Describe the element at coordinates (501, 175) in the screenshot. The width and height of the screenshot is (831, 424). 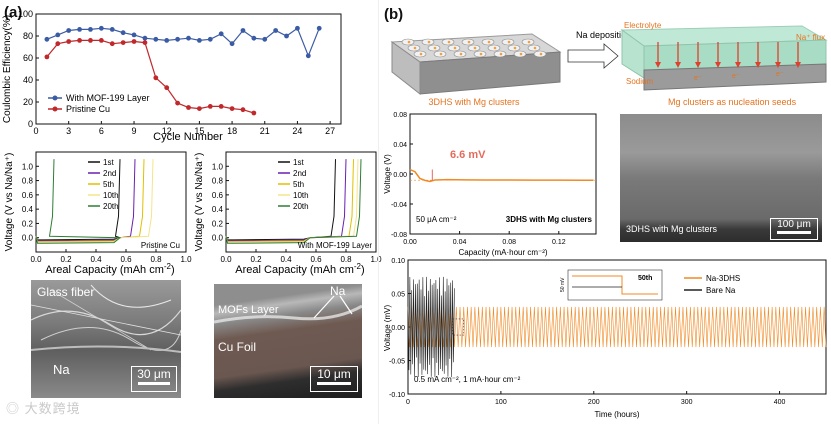
I see `vsmall-series-line` at that location.